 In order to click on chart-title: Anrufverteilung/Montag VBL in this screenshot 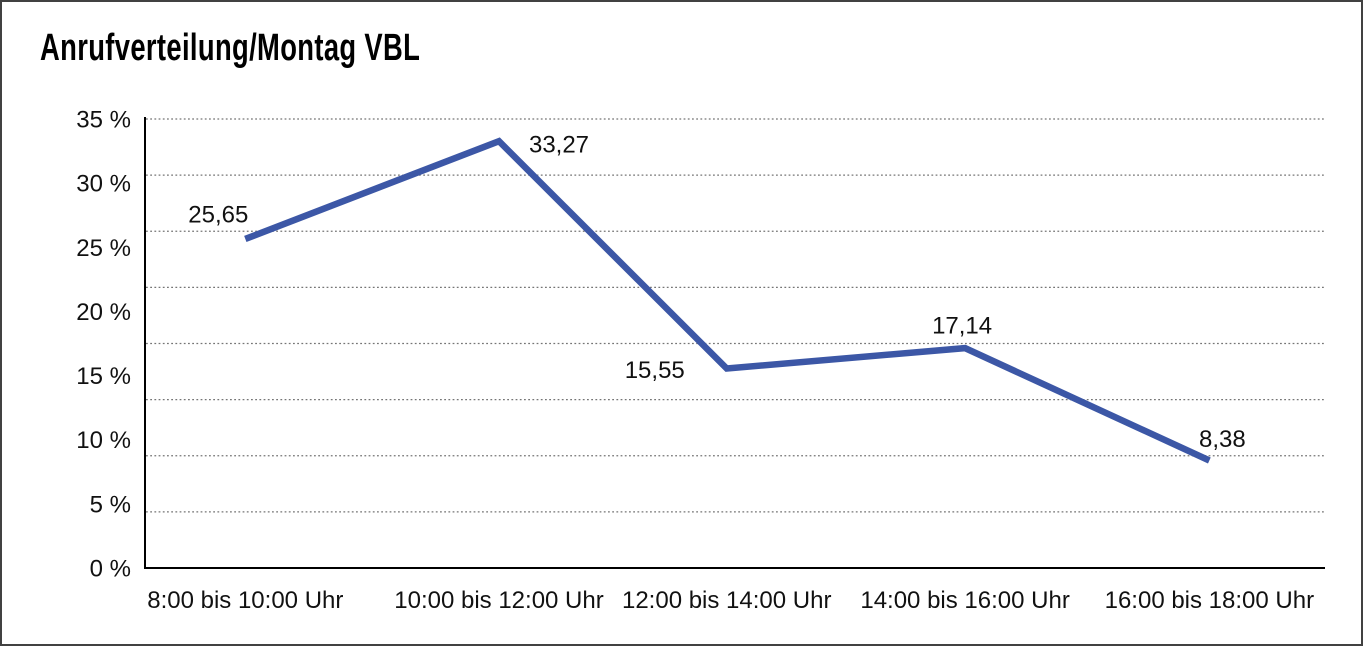, I will do `click(230, 48)`.